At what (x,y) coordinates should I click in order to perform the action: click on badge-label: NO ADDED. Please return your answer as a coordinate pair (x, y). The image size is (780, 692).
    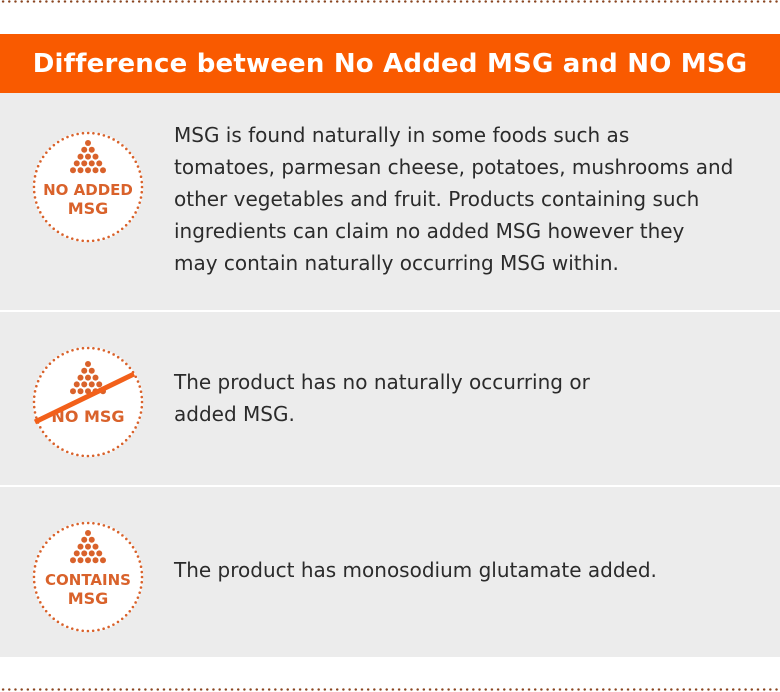
    Looking at the image, I should click on (88, 190).